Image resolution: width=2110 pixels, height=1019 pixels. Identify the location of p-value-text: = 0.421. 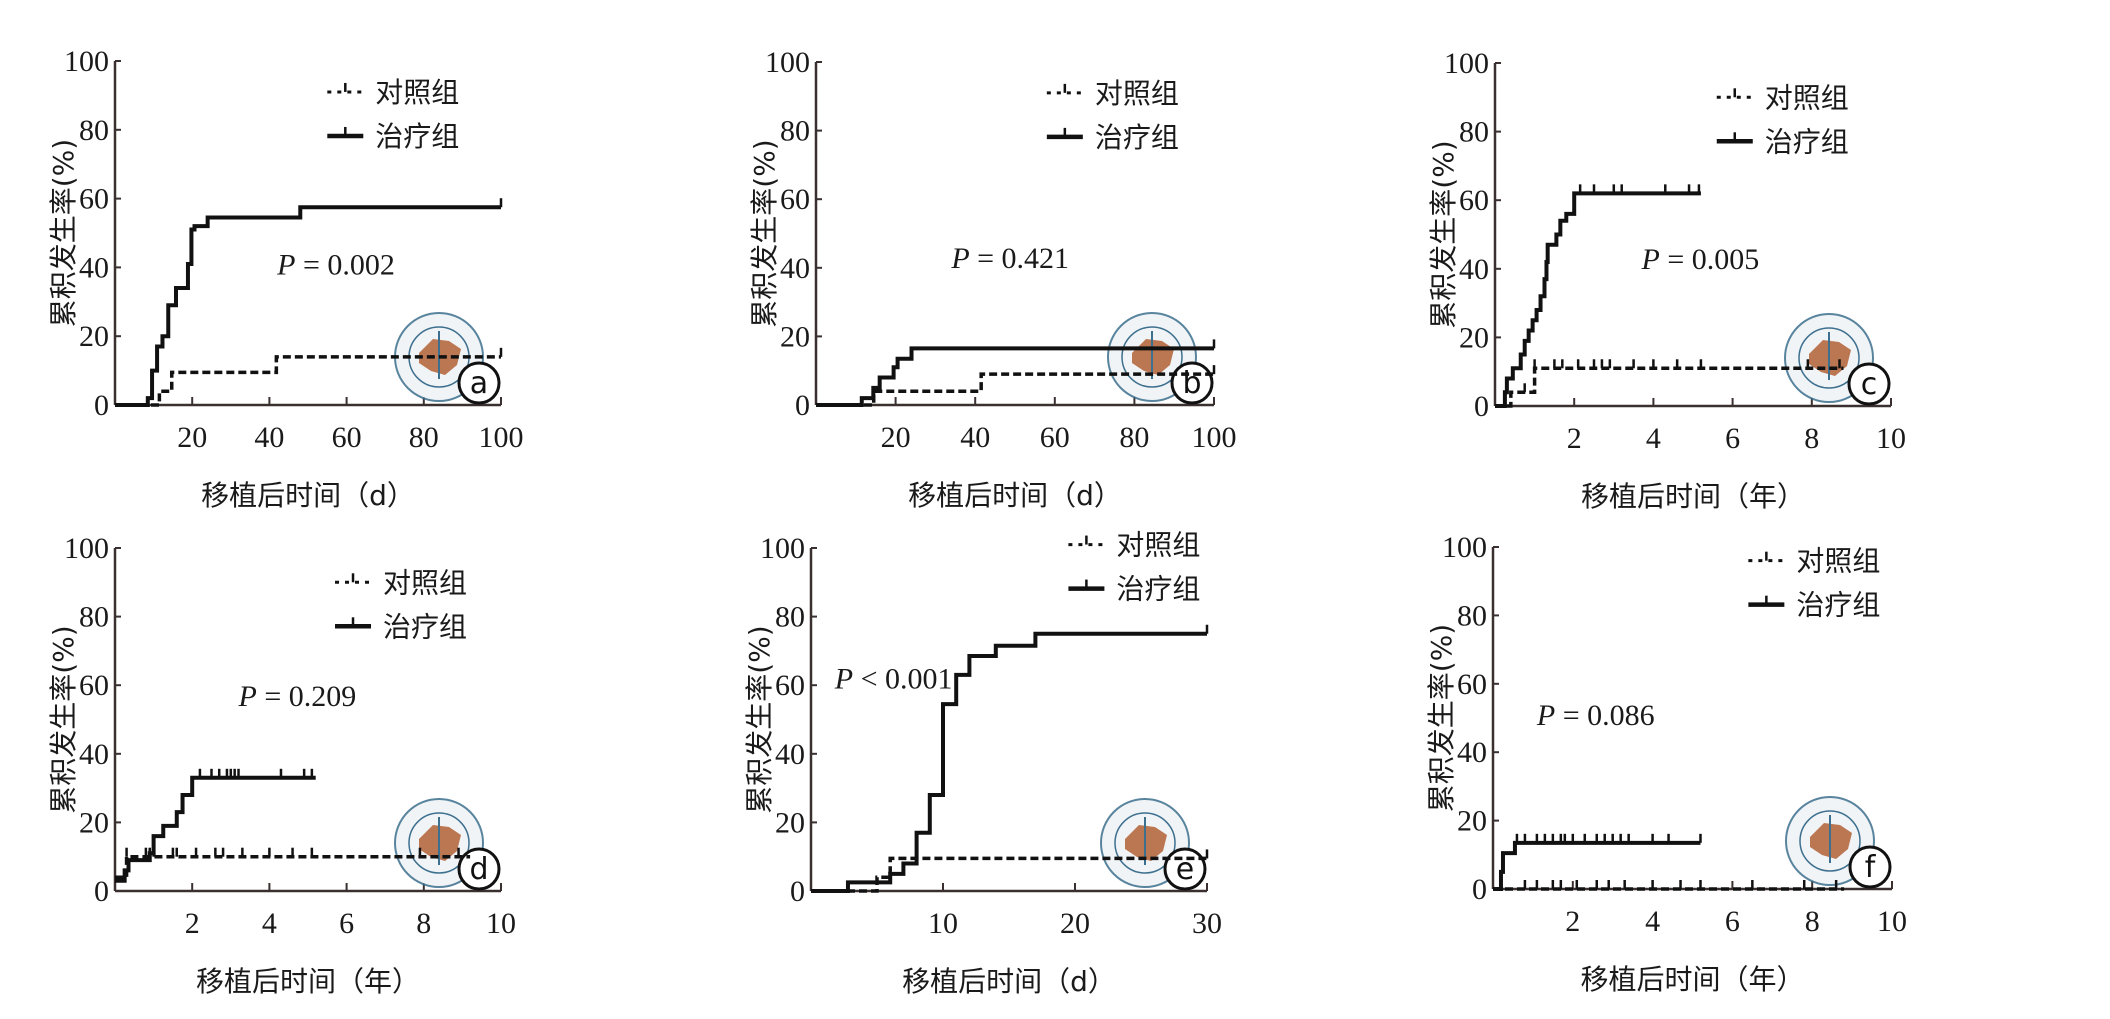
(1019, 258).